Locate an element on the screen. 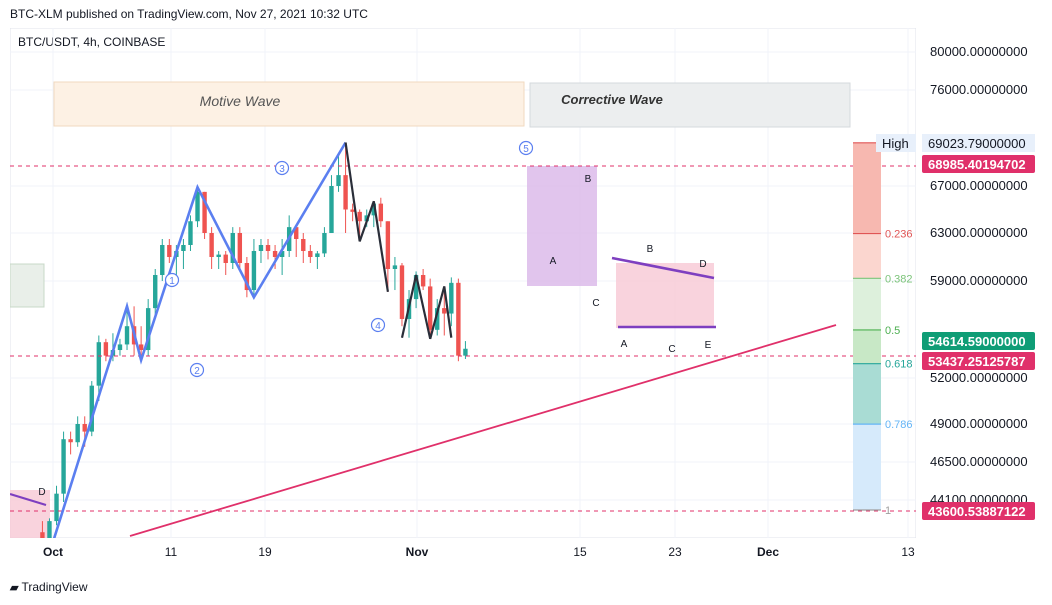 This screenshot has width=1052, height=605. level-bottom-label: 43600.53887122 is located at coordinates (978, 511).